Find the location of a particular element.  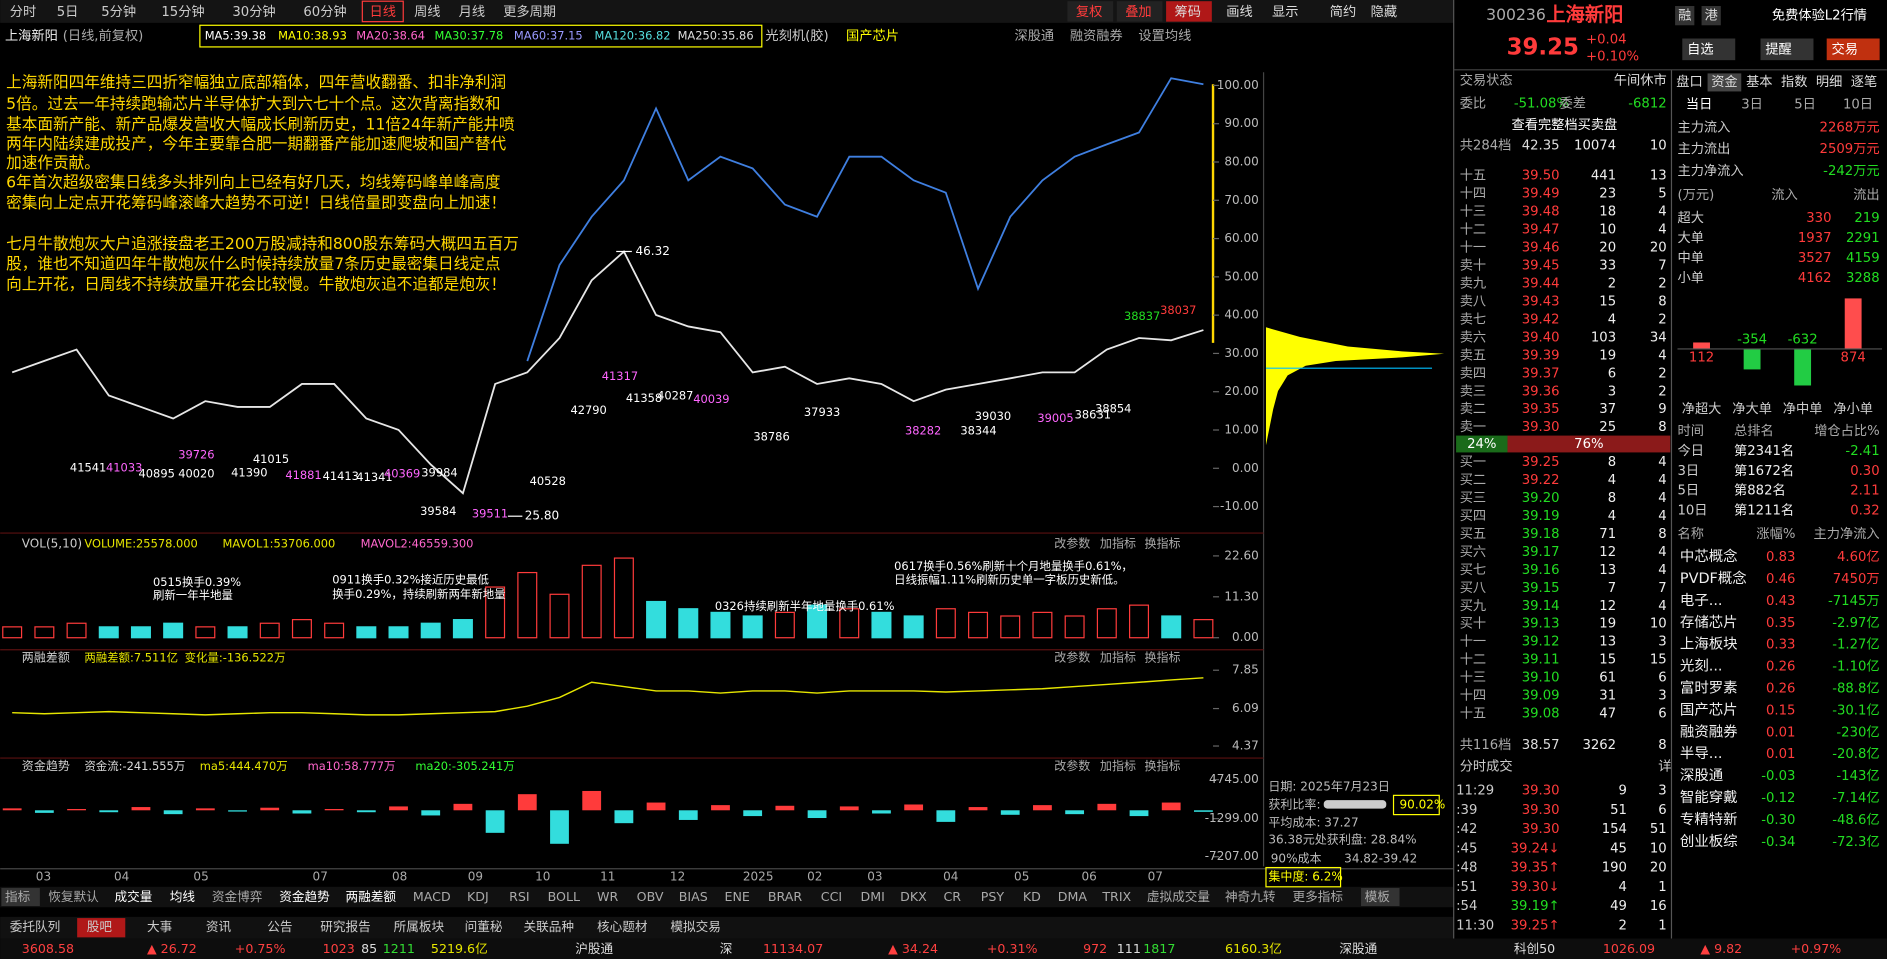

indicator-tab: 资金趋势 is located at coordinates (304, 896).